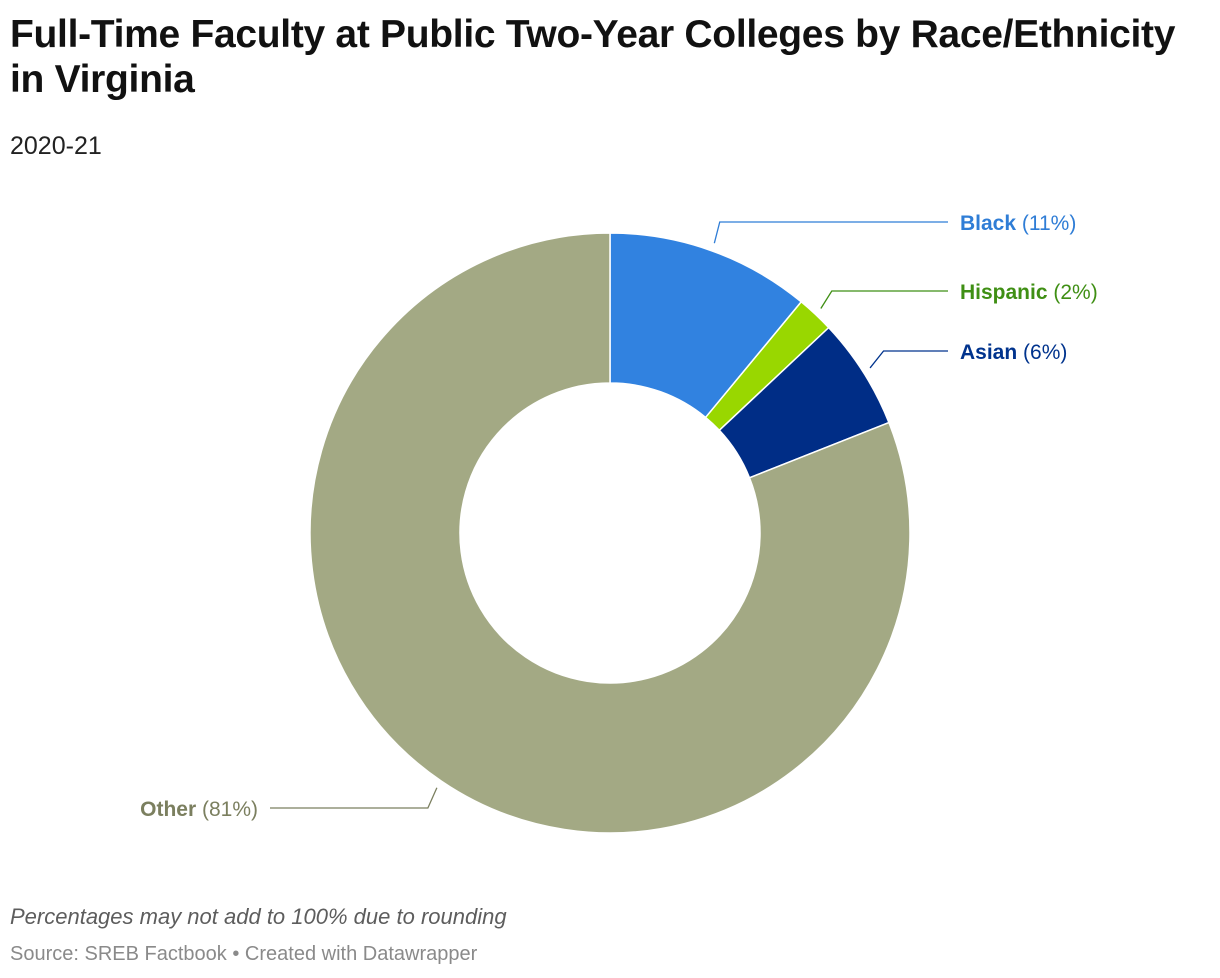 This screenshot has width=1220, height=978. Describe the element at coordinates (884, 299) in the screenshot. I see `leader-line-hispanic` at that location.